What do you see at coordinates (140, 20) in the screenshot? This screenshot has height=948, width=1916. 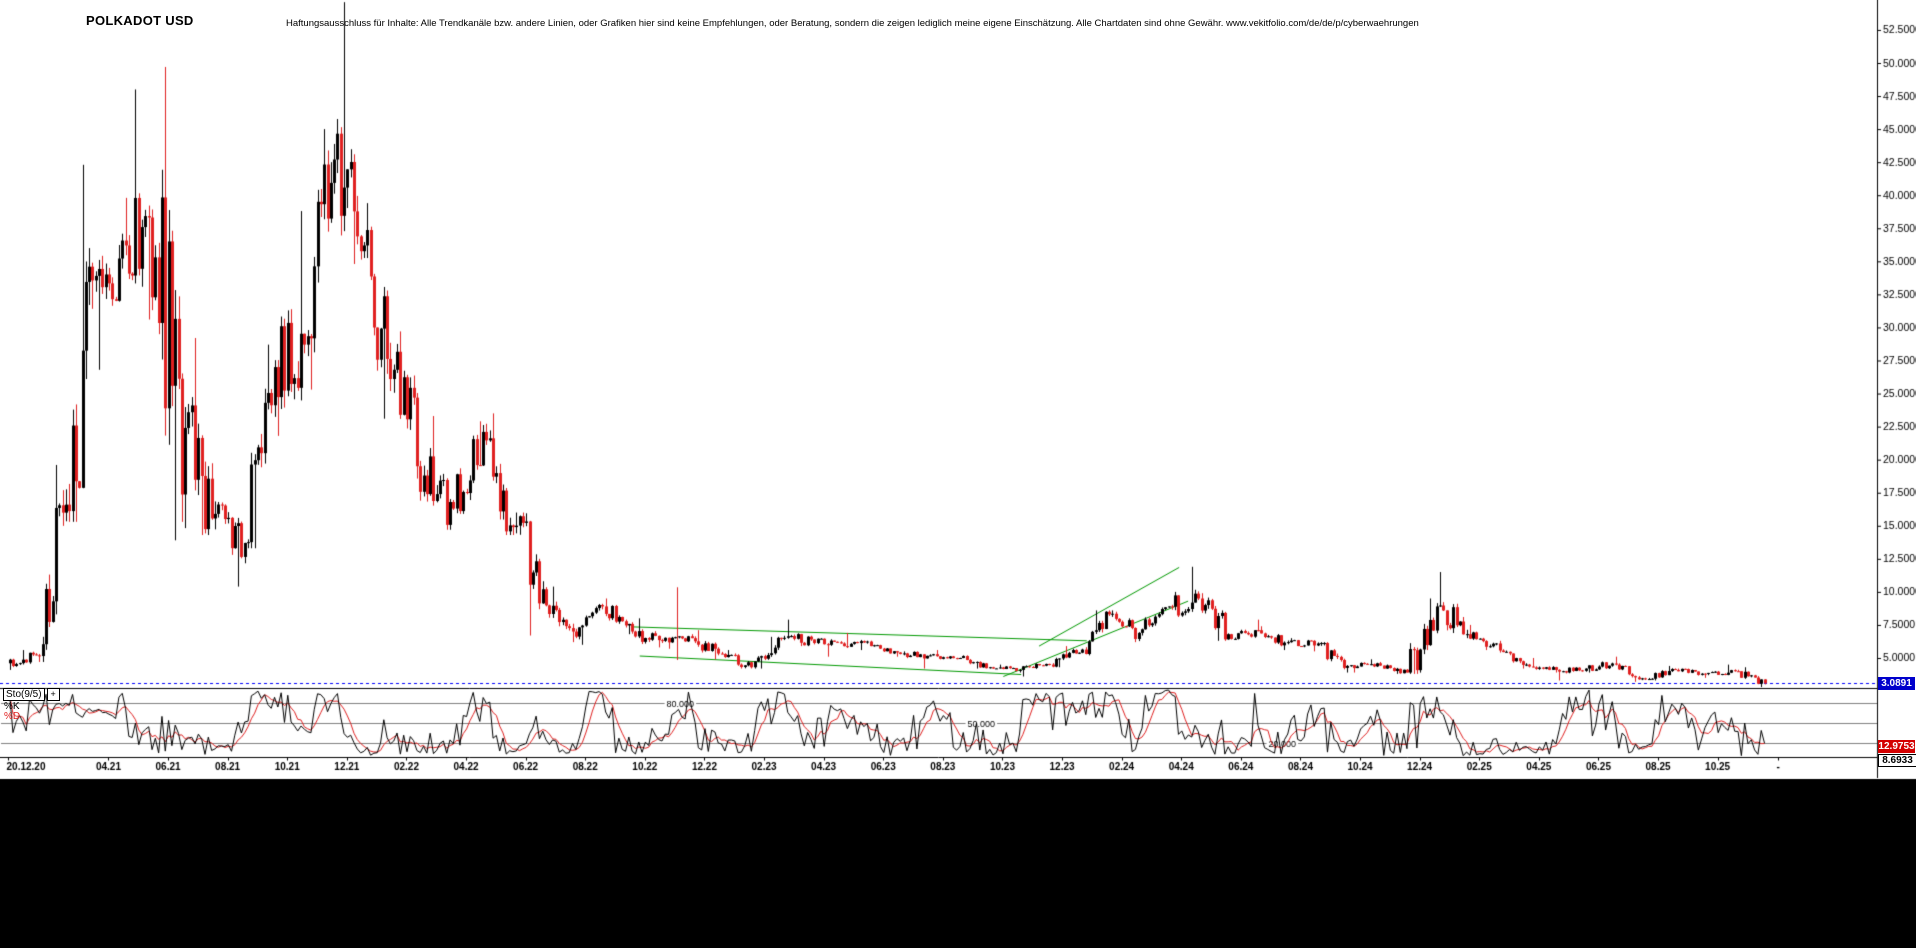 I see `chart-title: POLKADOT USD` at bounding box center [140, 20].